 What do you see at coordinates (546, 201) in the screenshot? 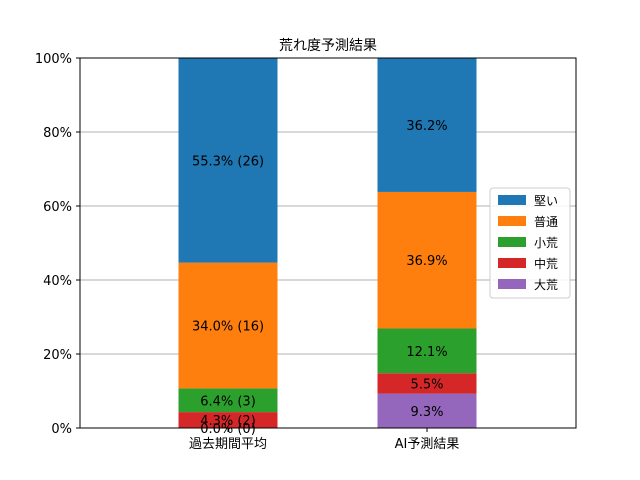
I see `legend-label: 堅い` at bounding box center [546, 201].